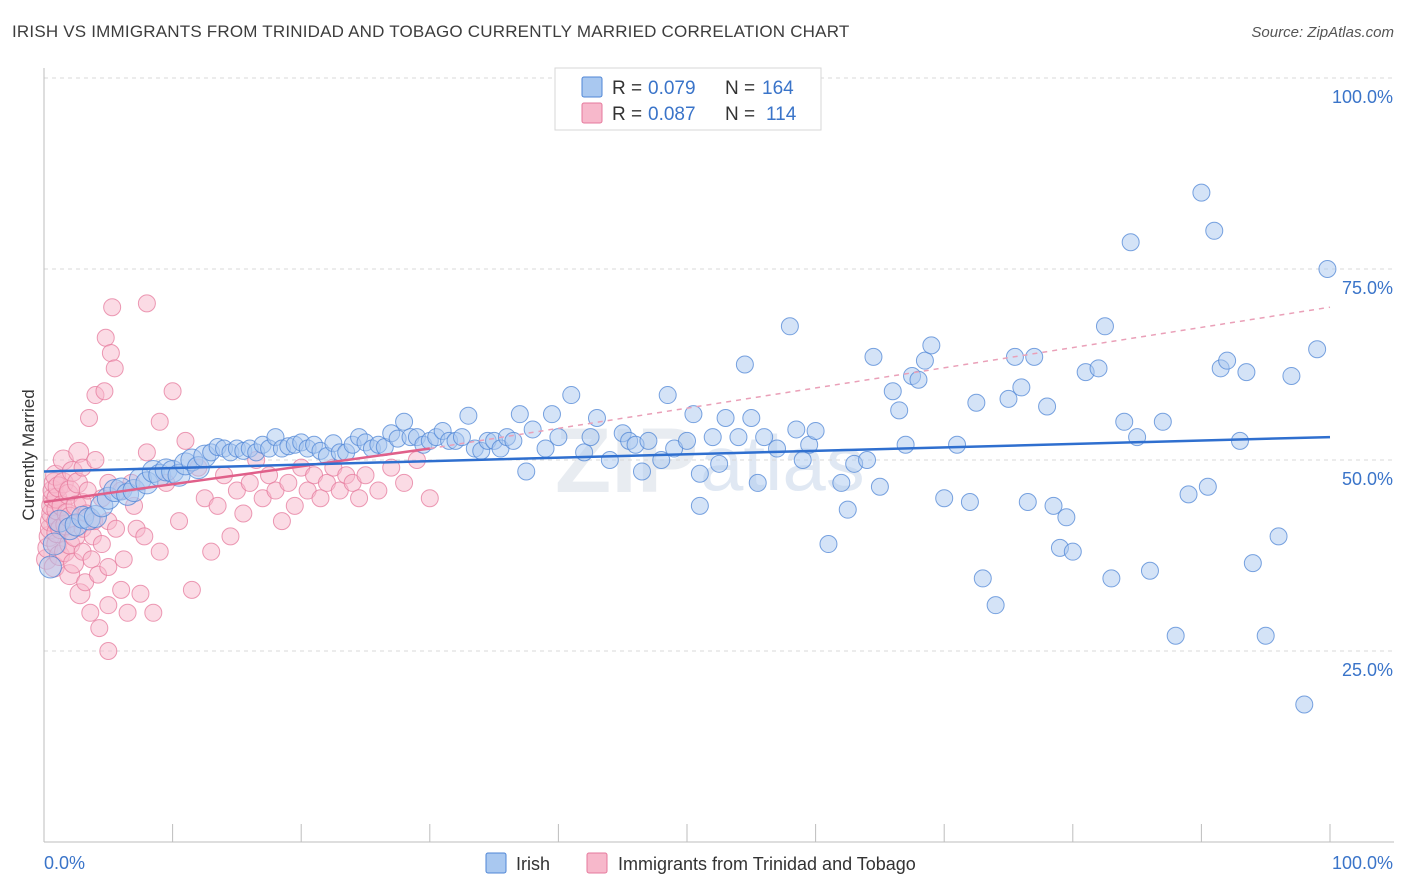  What do you see at coordinates (778, 88) in the screenshot?
I see `stats-n-value-irish: 164` at bounding box center [778, 88].